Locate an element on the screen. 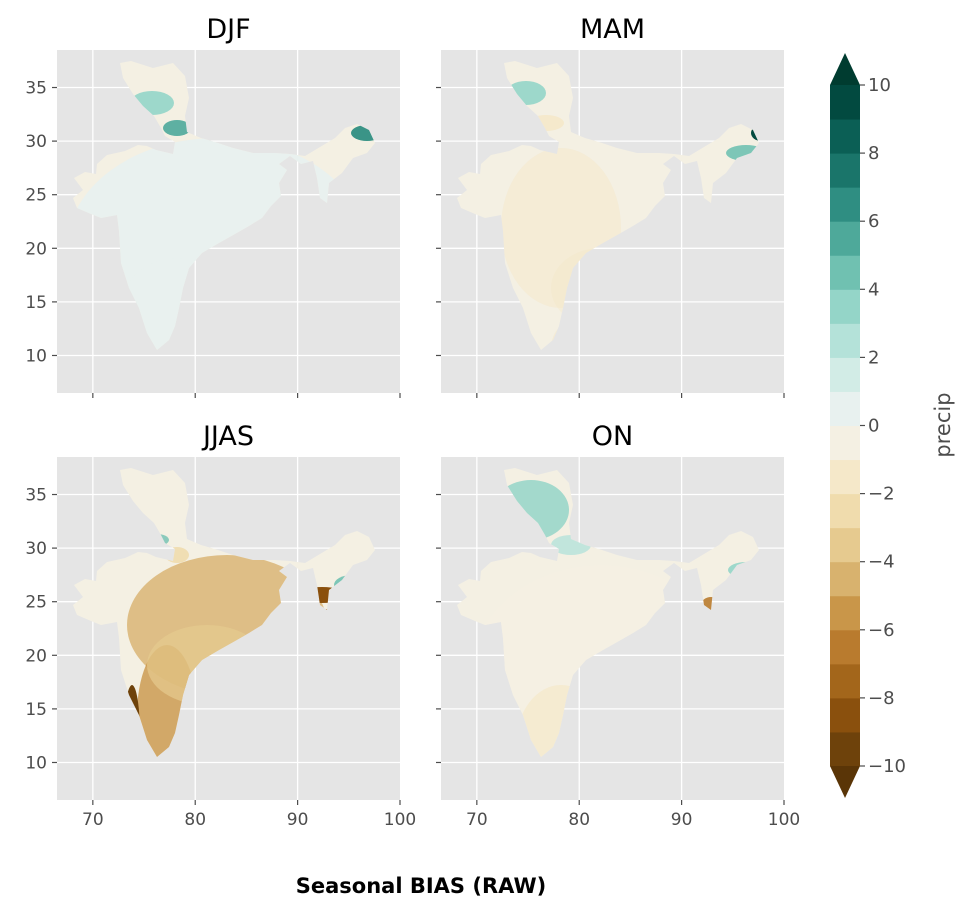 The image size is (969, 915). colorbar-tick-label: −8 is located at coordinates (881, 698).